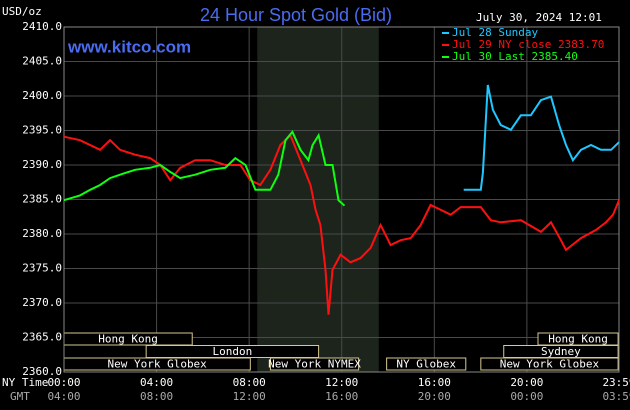 Image resolution: width=630 pixels, height=410 pixels. Describe the element at coordinates (42, 268) in the screenshot. I see `y-tick-label: 2375.0` at that location.